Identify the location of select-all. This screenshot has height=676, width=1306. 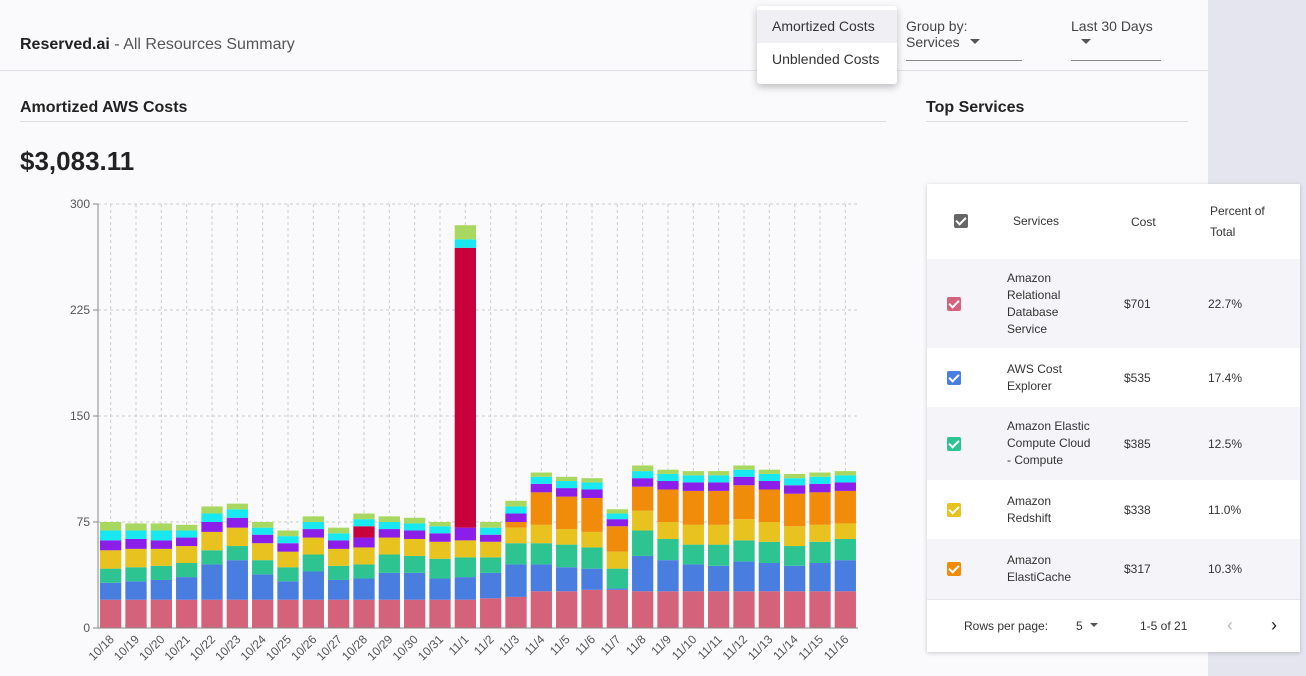
(961, 221).